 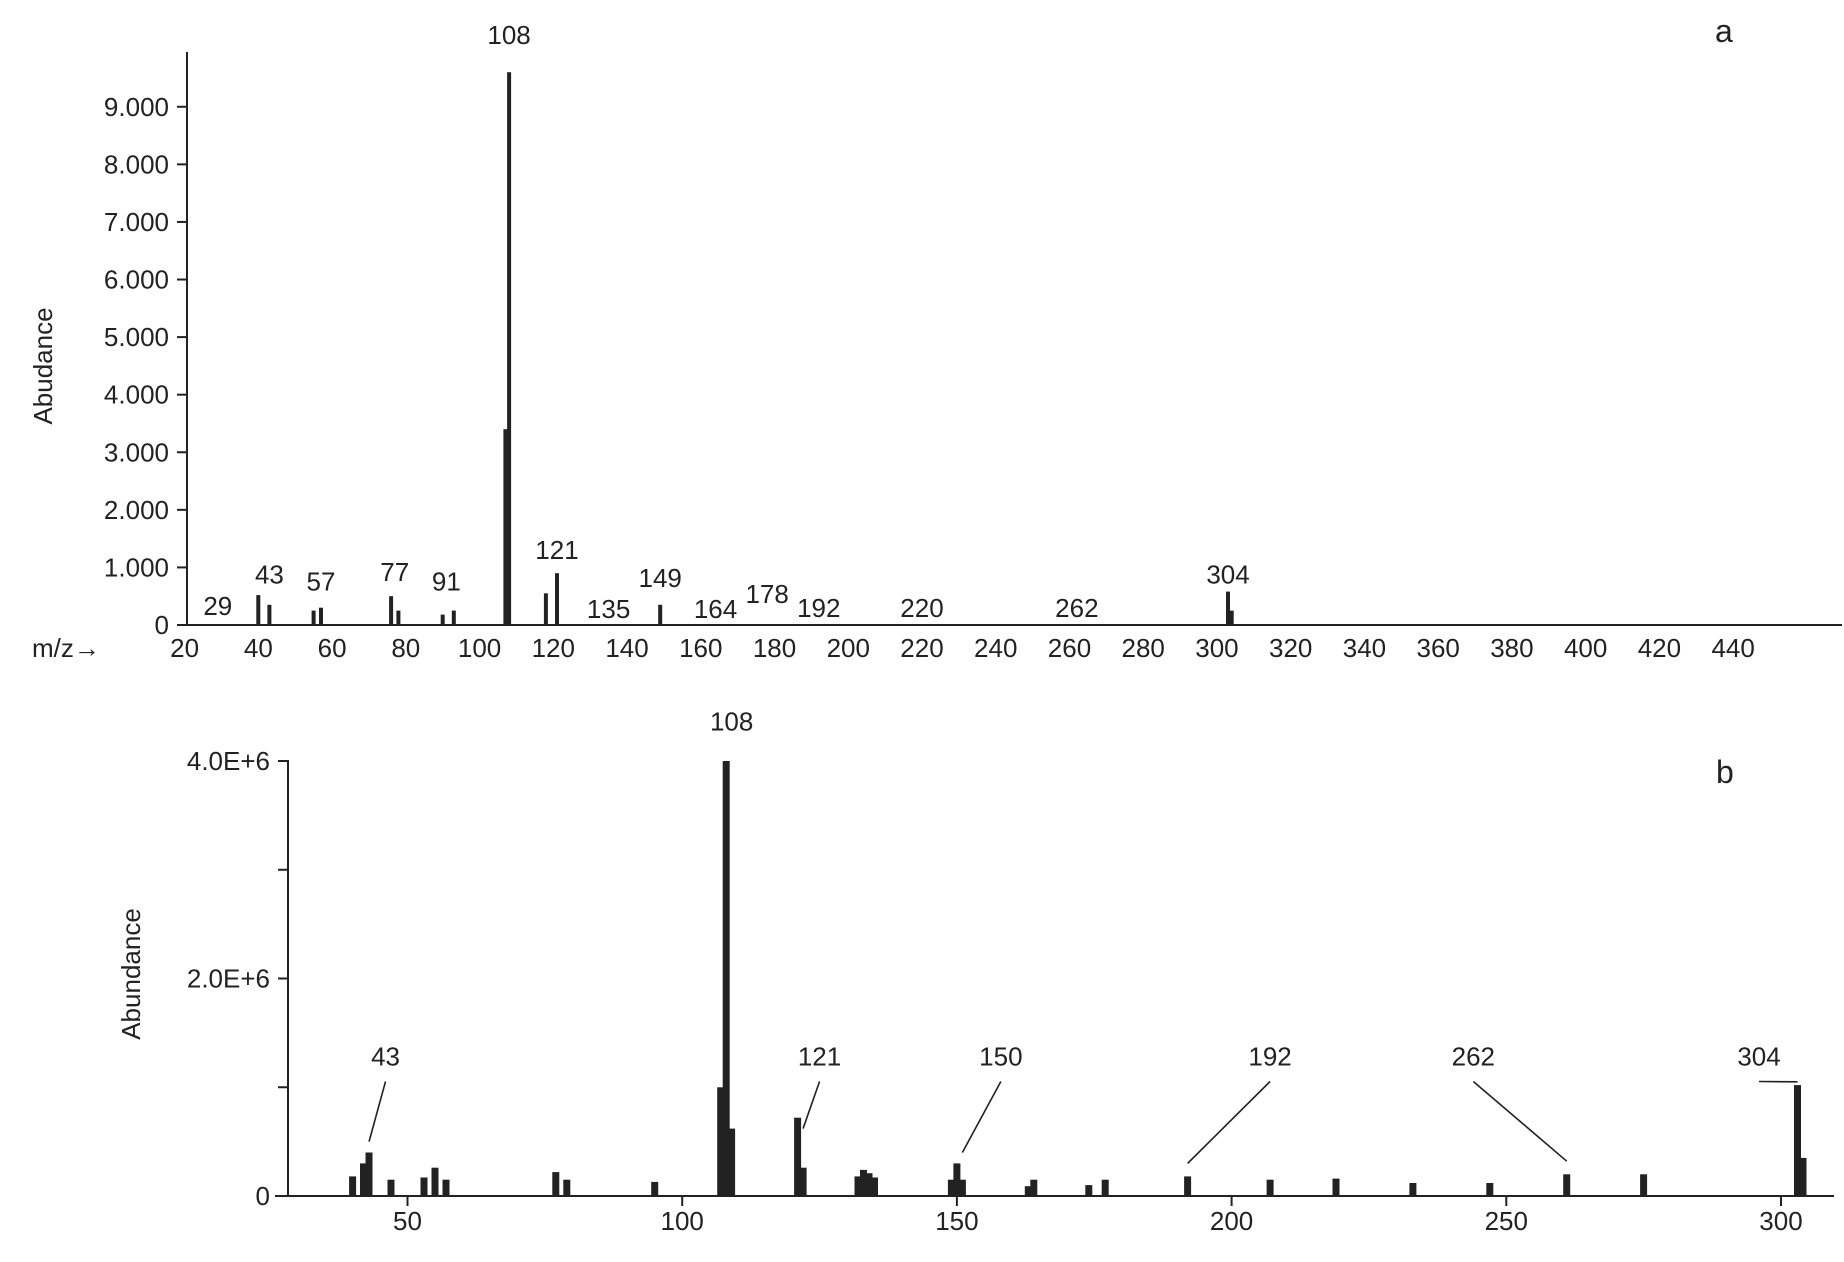 What do you see at coordinates (553, 648) in the screenshot?
I see `x-tick-label: 120` at bounding box center [553, 648].